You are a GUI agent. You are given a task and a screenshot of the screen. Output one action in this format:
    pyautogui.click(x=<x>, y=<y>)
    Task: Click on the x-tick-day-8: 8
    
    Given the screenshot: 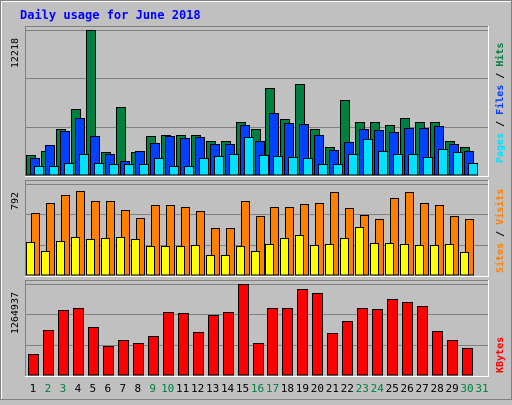 What is the action you would take?
    pyautogui.click(x=137, y=388)
    